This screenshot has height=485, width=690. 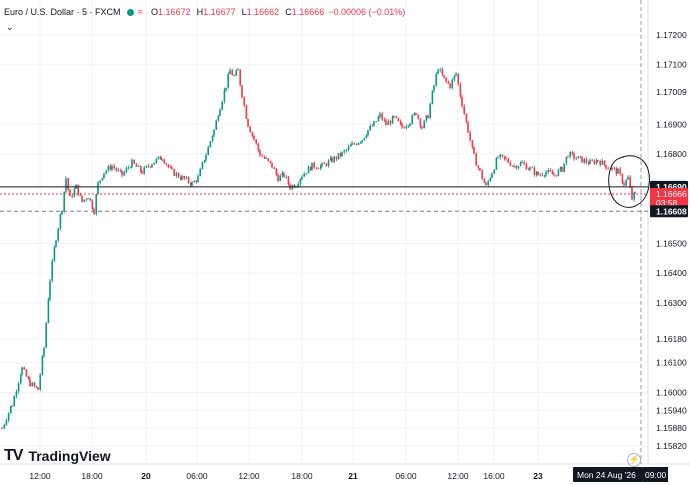 I want to click on symbol-title: Euro / U.S. Dollar · 5 · FXCM, so click(x=62, y=12).